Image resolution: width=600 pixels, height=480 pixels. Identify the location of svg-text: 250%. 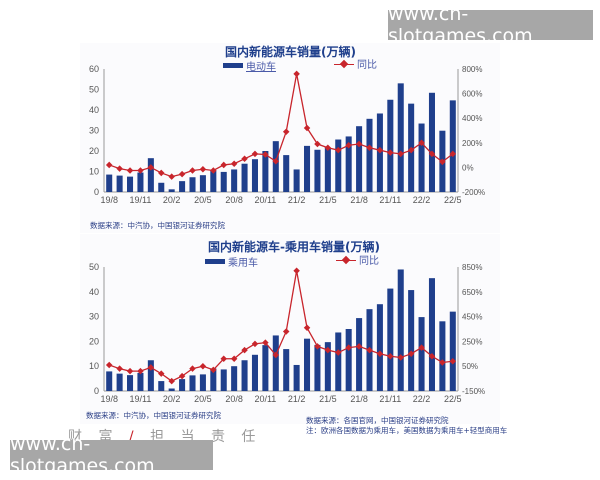
(472, 341).